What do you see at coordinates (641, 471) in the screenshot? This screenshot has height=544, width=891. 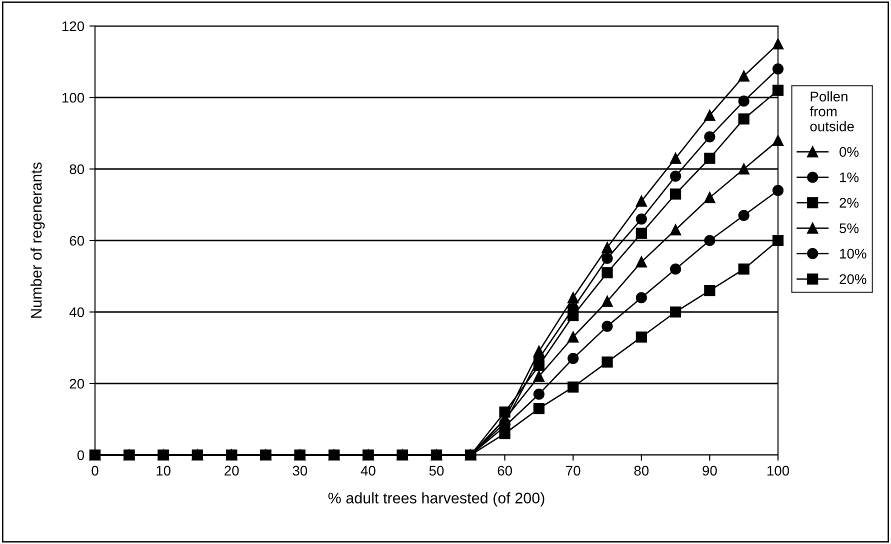 I see `x-tick-label: 80` at bounding box center [641, 471].